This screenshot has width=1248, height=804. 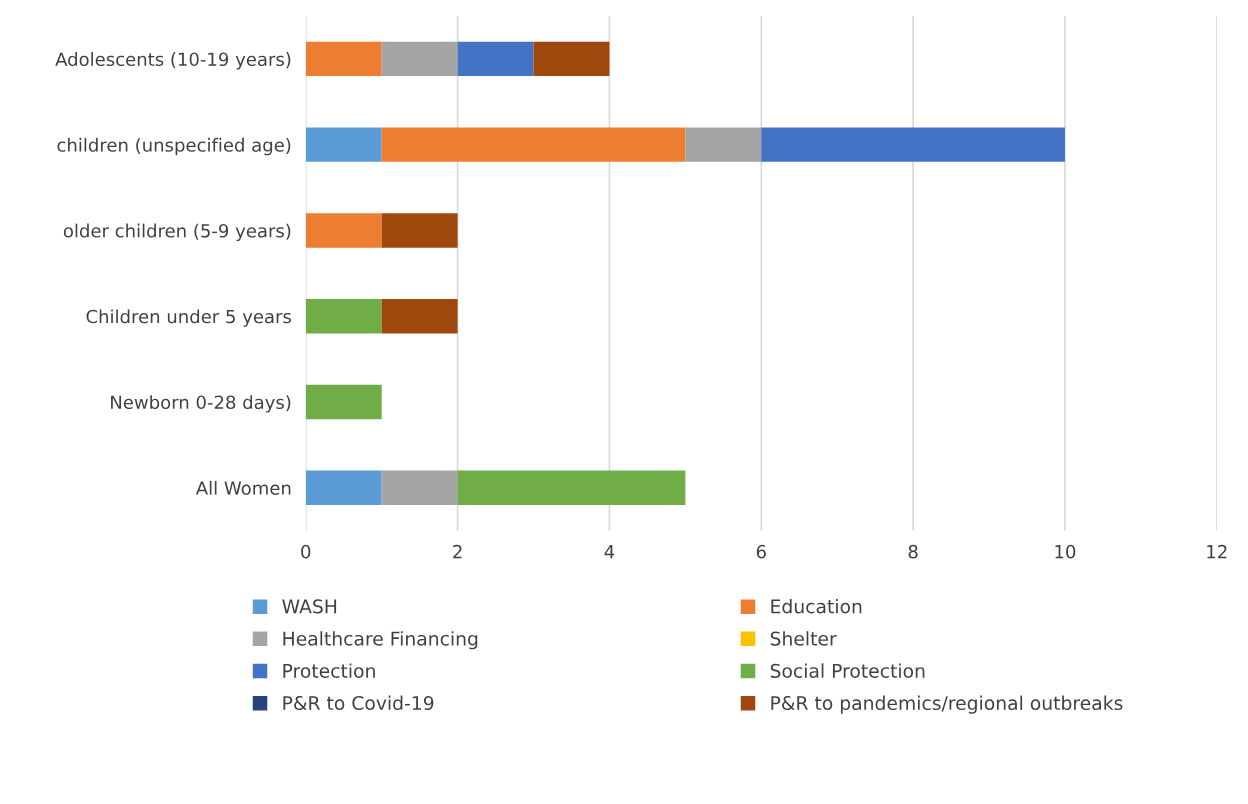 What do you see at coordinates (201, 404) in the screenshot?
I see `y-tick-label: Newborn 0-28 days)` at bounding box center [201, 404].